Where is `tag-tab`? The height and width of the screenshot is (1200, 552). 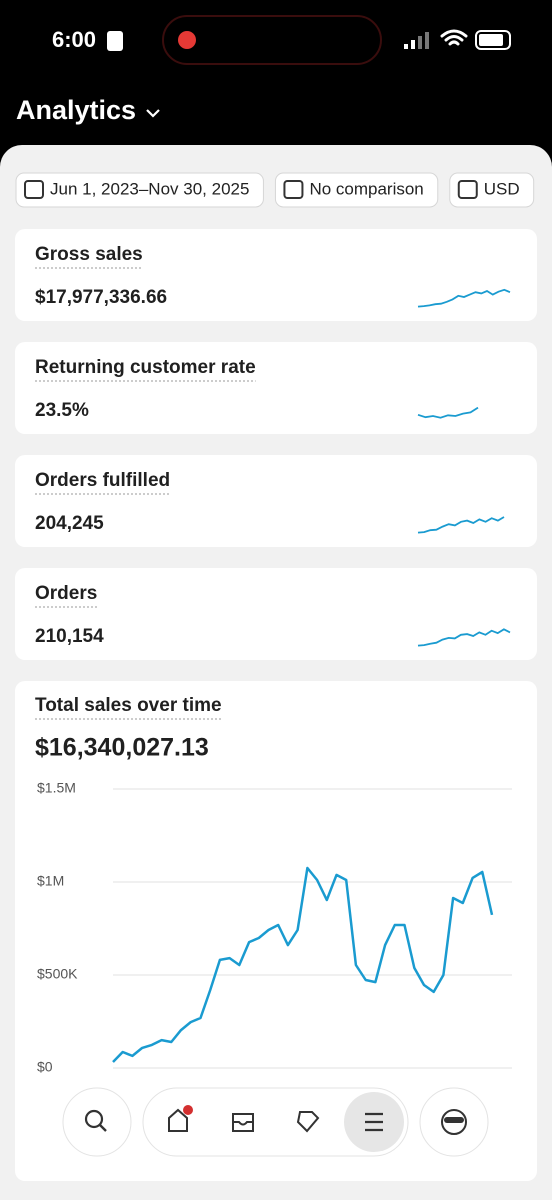 tag-tab is located at coordinates (308, 1122).